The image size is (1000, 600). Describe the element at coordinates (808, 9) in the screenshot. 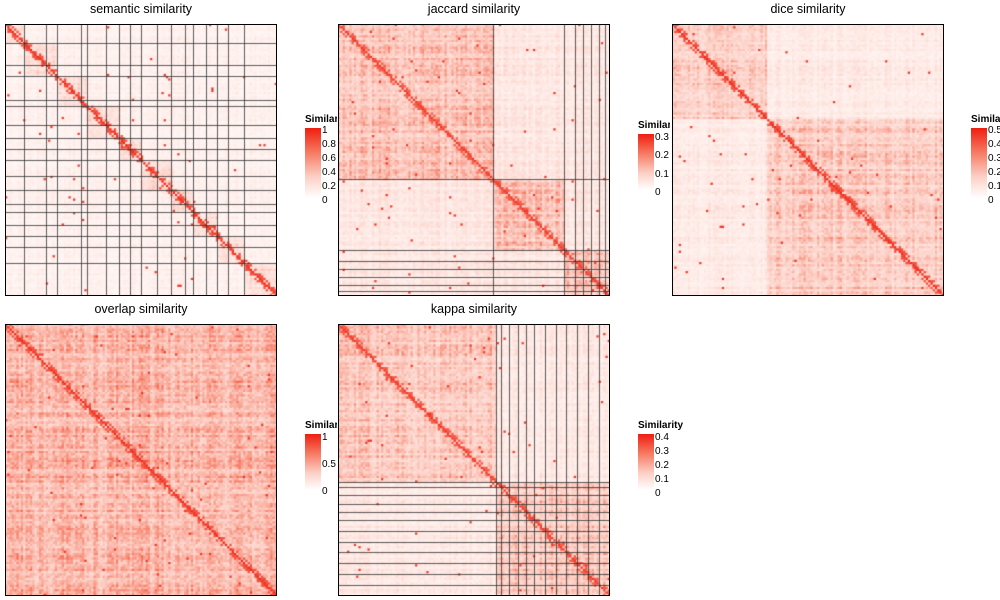

I see `dice-similarity-title: dice similarity` at that location.